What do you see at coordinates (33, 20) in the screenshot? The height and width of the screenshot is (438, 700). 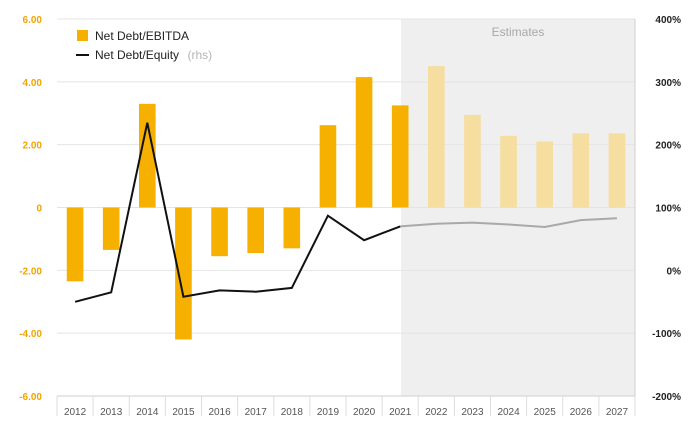 I see `left-tick-label: 6.00` at bounding box center [33, 20].